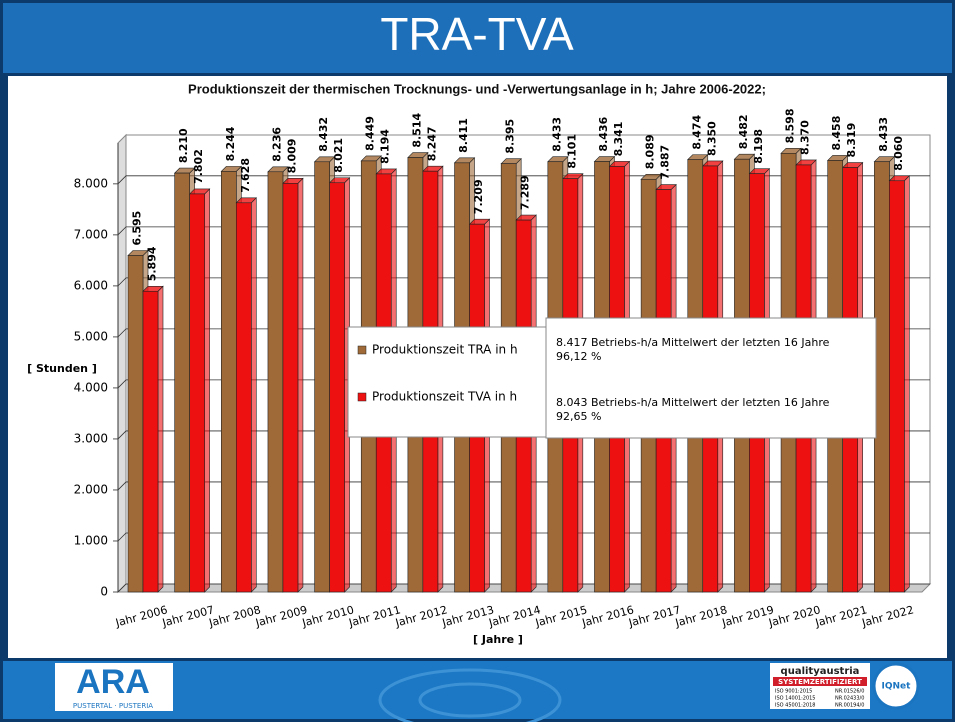  I want to click on y-axis-label: [ Stunden ], so click(62, 368).